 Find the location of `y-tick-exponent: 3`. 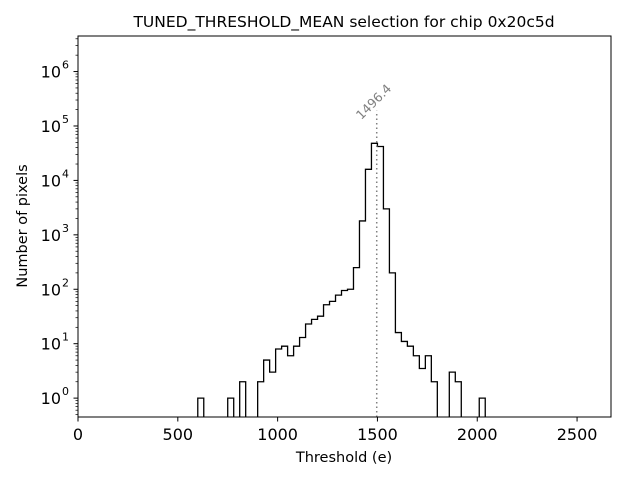

y-tick-exponent: 3 is located at coordinates (65, 228).